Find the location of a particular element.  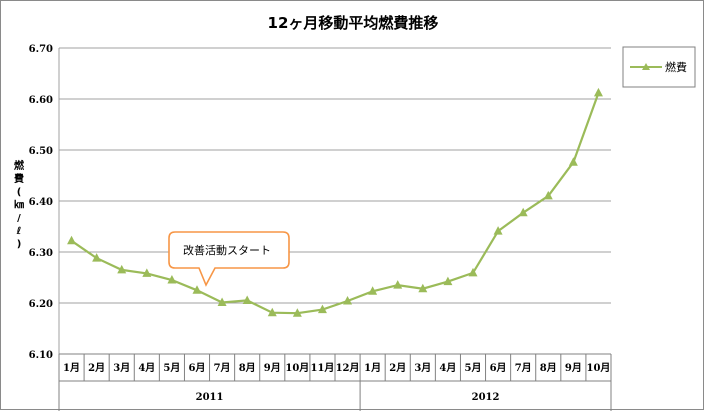

legend-label: 燃費 is located at coordinates (676, 67).